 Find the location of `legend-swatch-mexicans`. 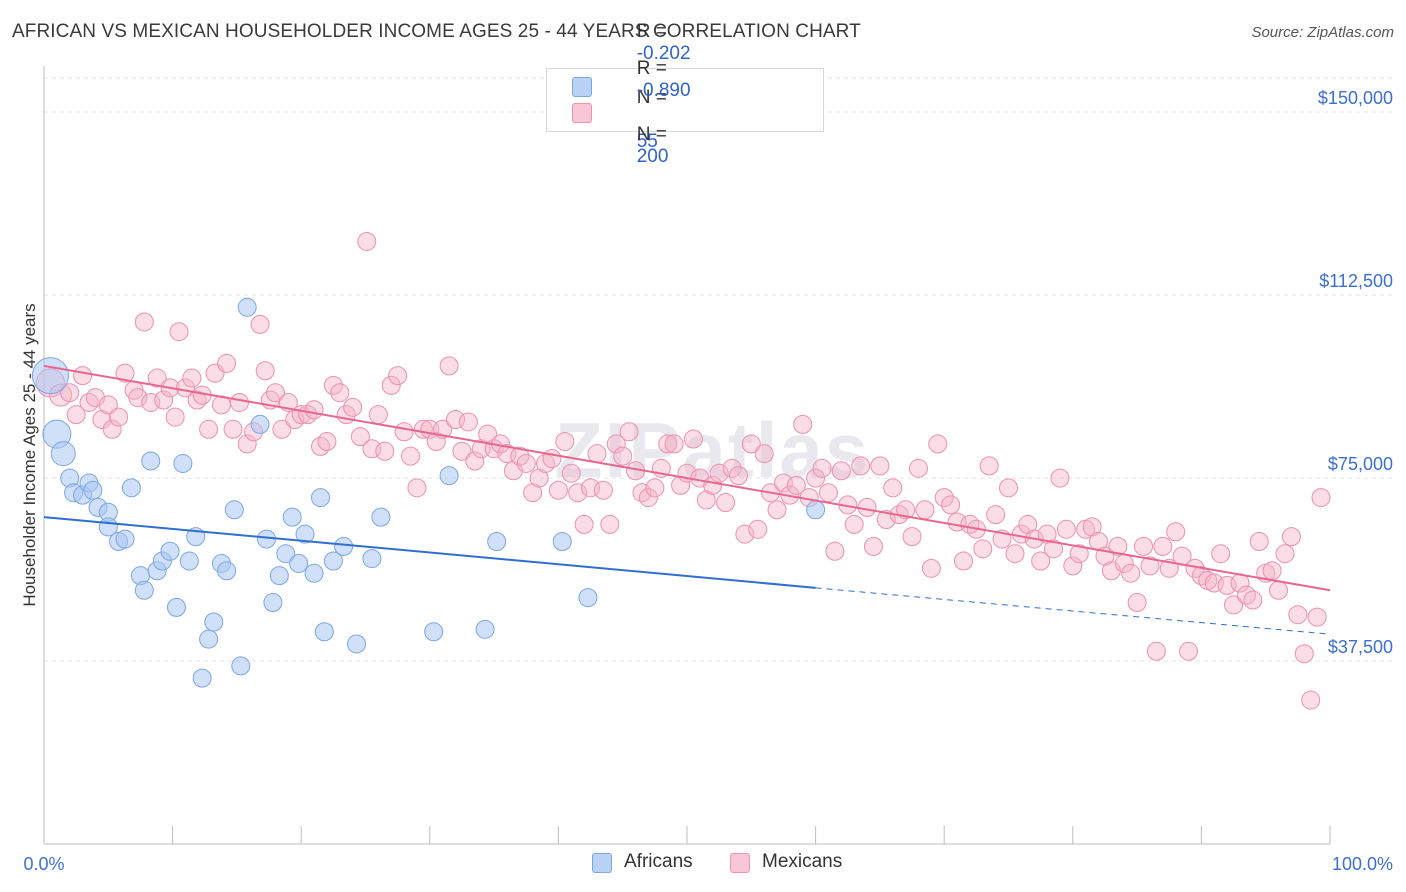

legend-swatch-mexicans is located at coordinates (582, 113).